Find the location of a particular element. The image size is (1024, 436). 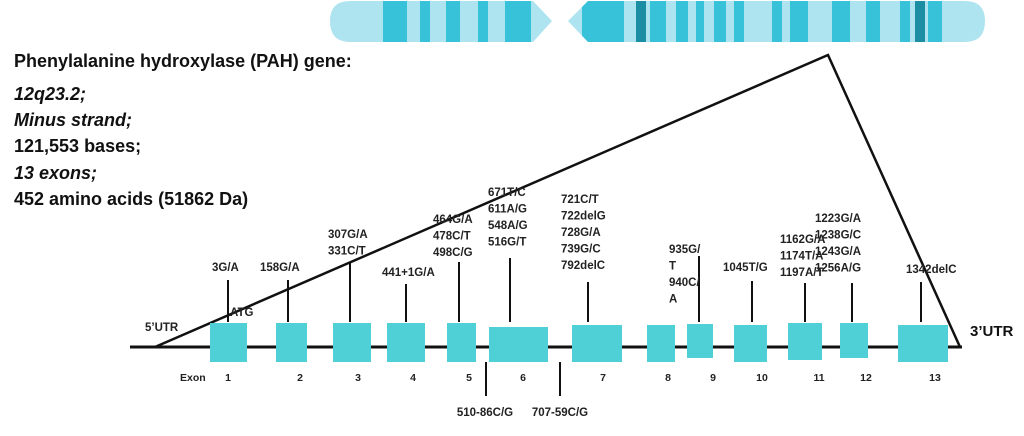

mutation-label: 331C/T is located at coordinates (347, 252).